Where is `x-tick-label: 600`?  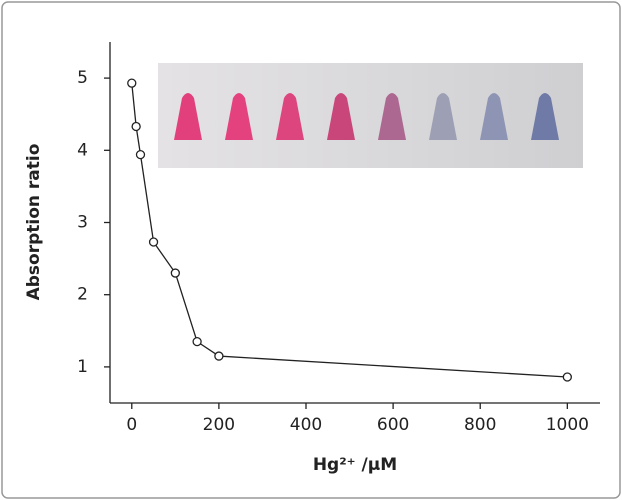 x-tick-label: 600 is located at coordinates (393, 425).